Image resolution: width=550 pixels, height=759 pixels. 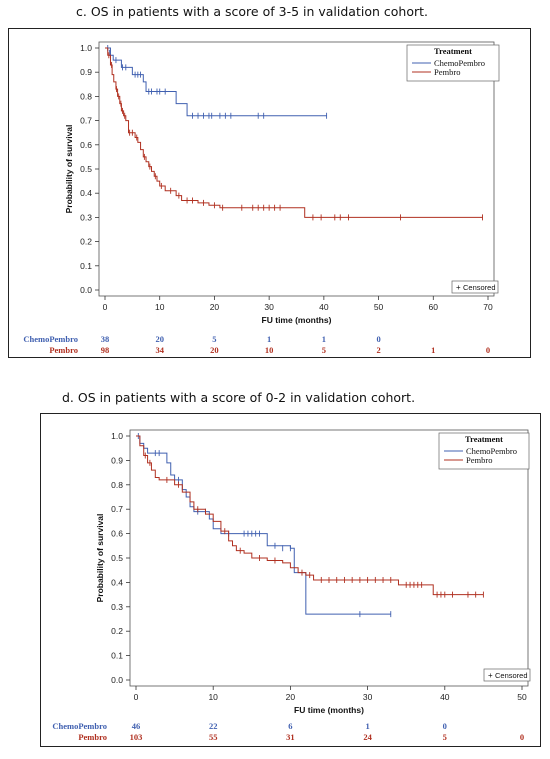 I want to click on x-tick-label: 60, so click(x=434, y=307).